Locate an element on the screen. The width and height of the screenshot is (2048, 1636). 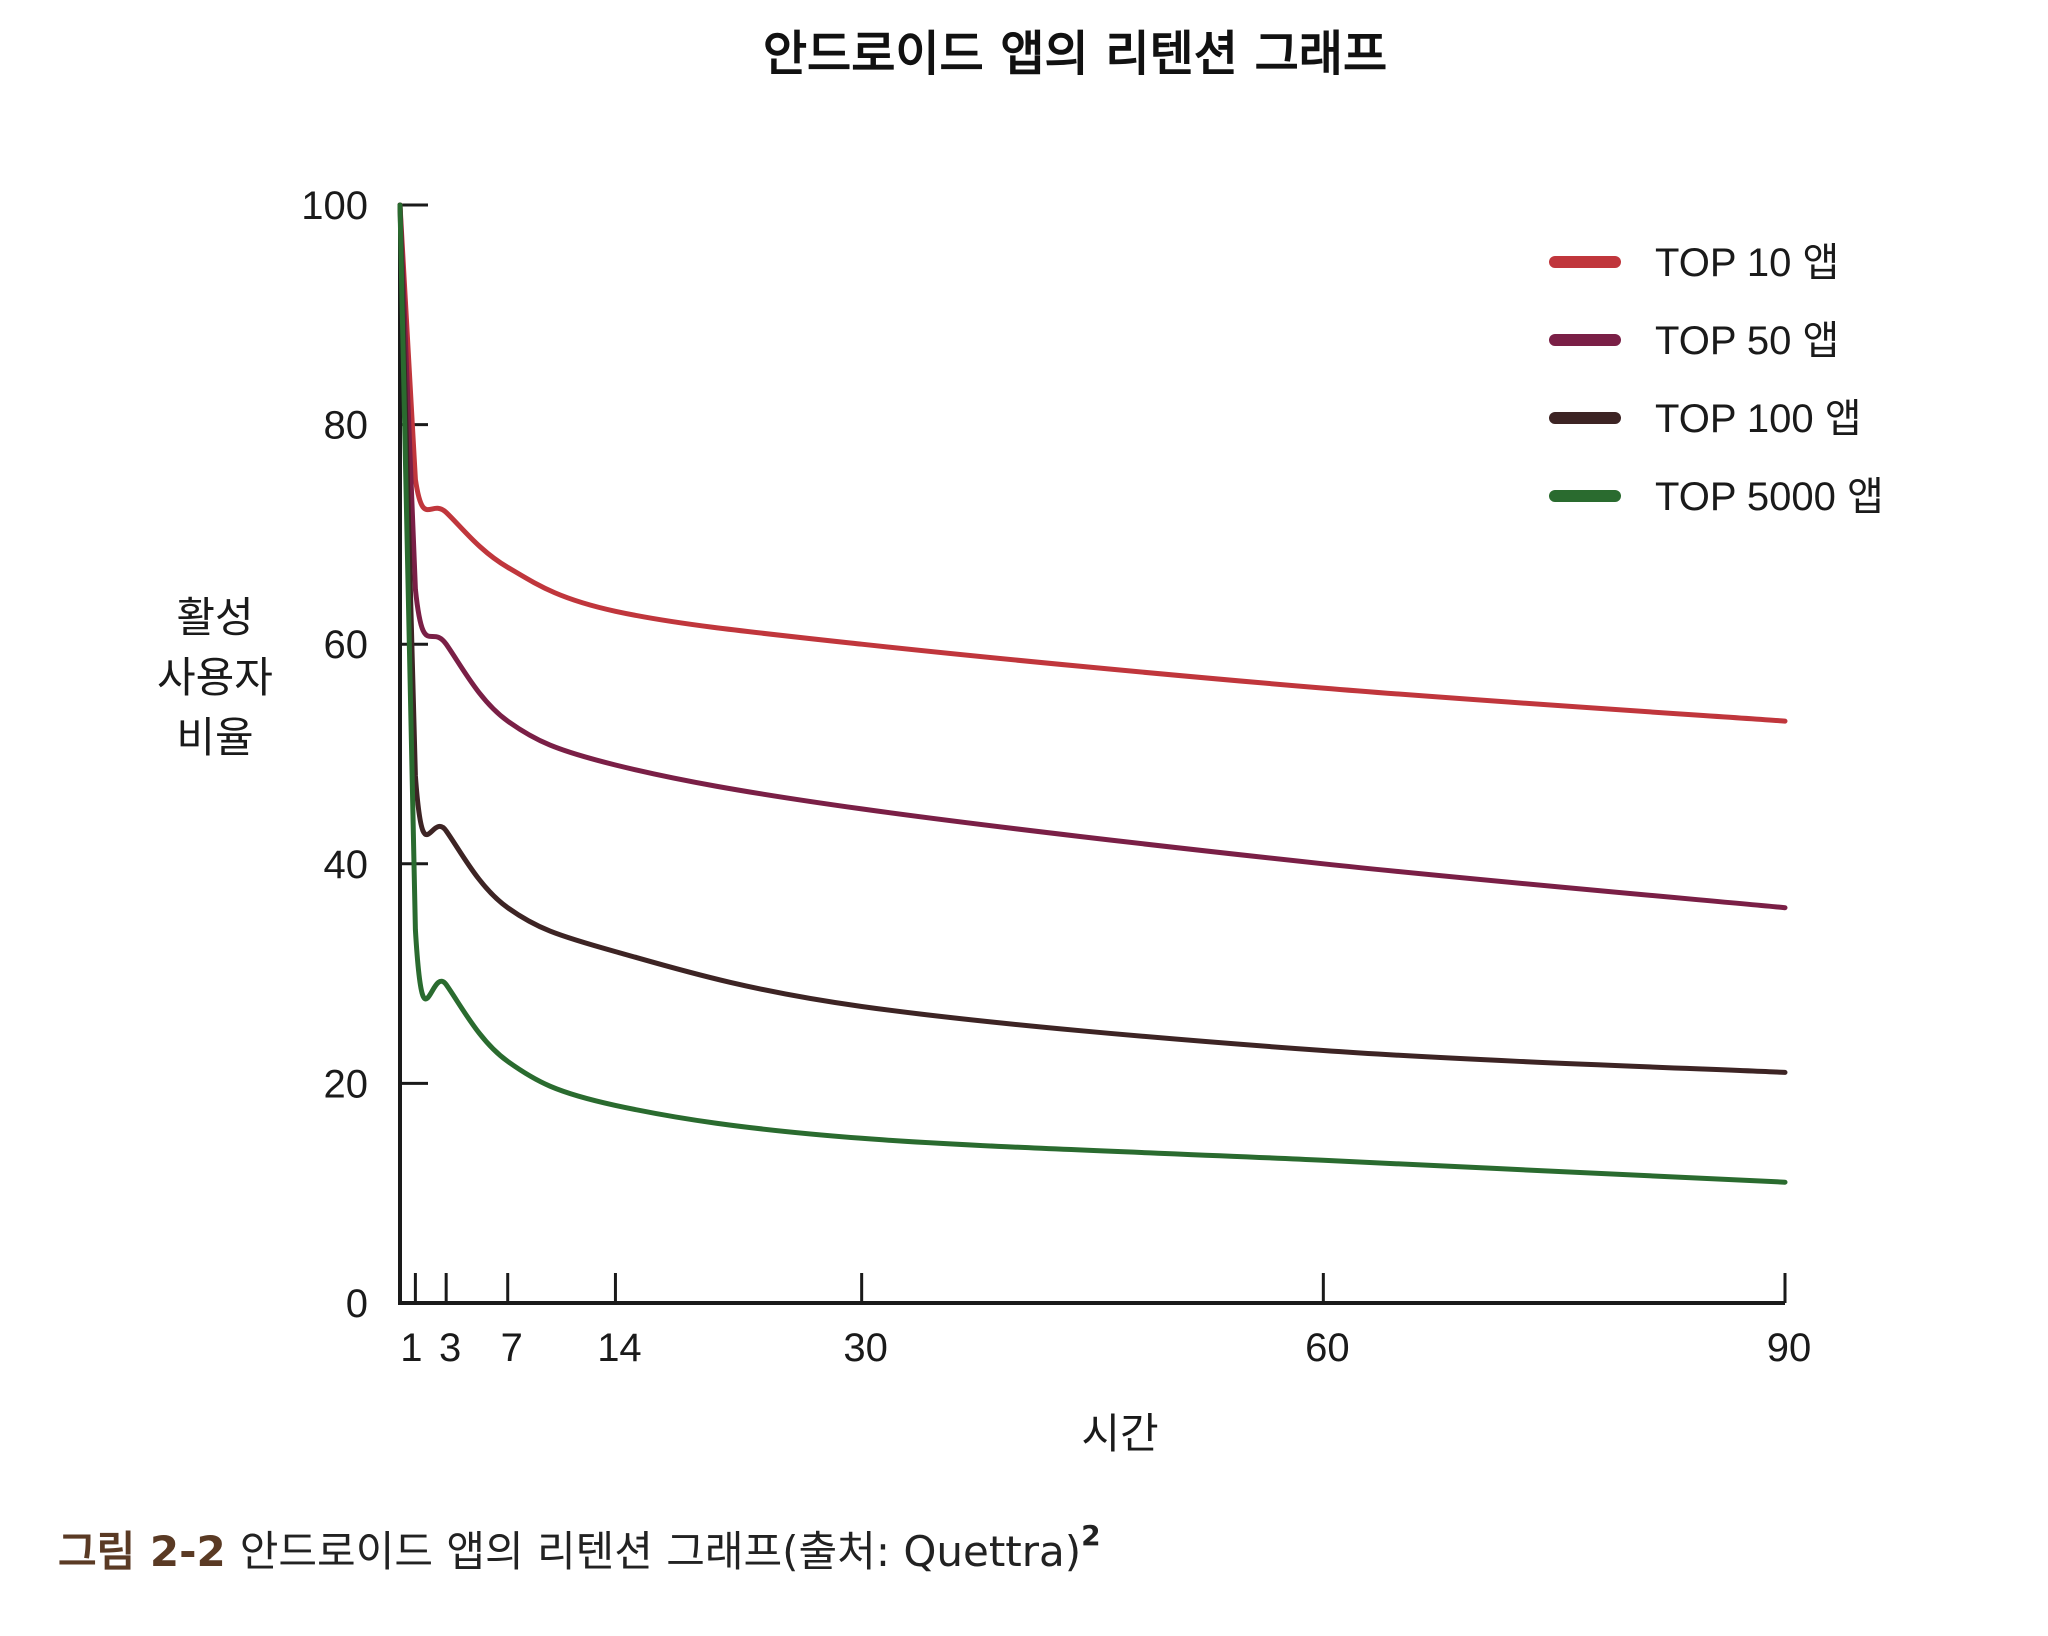
x-tick-label: 60 is located at coordinates (1327, 1348).